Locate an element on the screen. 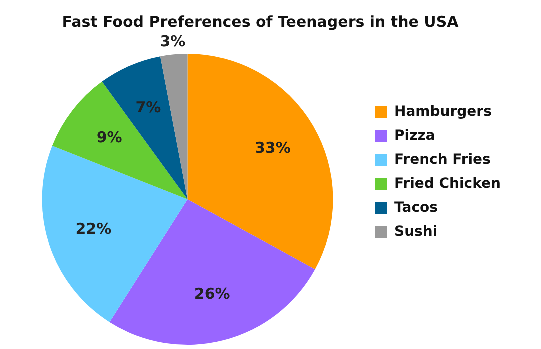 This screenshot has width=541, height=349. data-label: 7% is located at coordinates (149, 107).